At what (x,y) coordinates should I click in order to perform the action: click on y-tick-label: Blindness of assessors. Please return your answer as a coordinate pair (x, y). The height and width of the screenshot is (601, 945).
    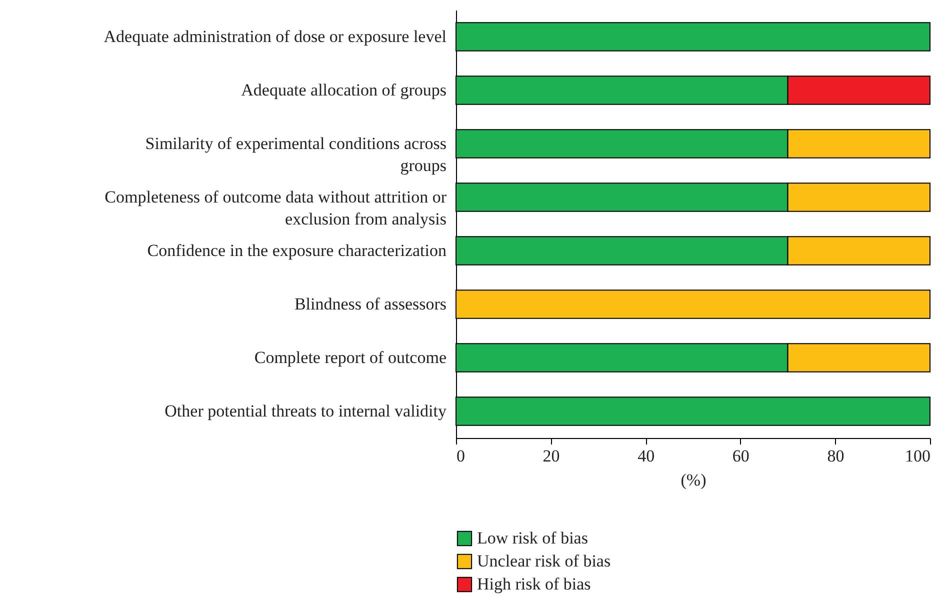
    Looking at the image, I should click on (370, 304).